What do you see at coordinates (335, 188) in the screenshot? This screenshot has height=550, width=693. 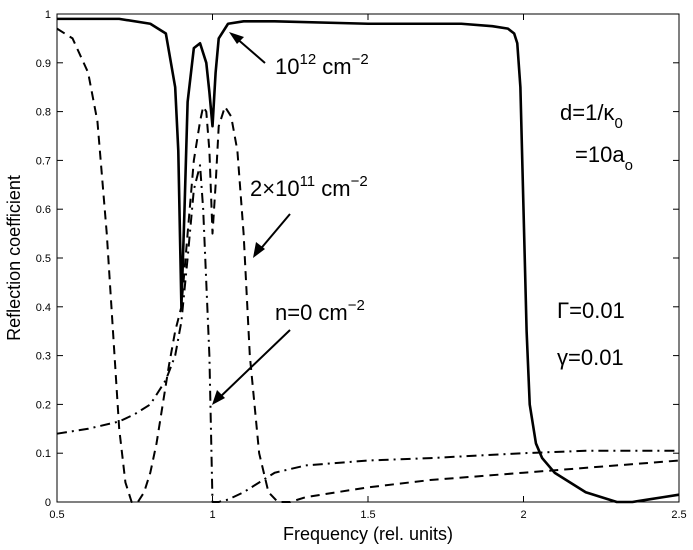 I see `annotation-2e11-unit: cm` at bounding box center [335, 188].